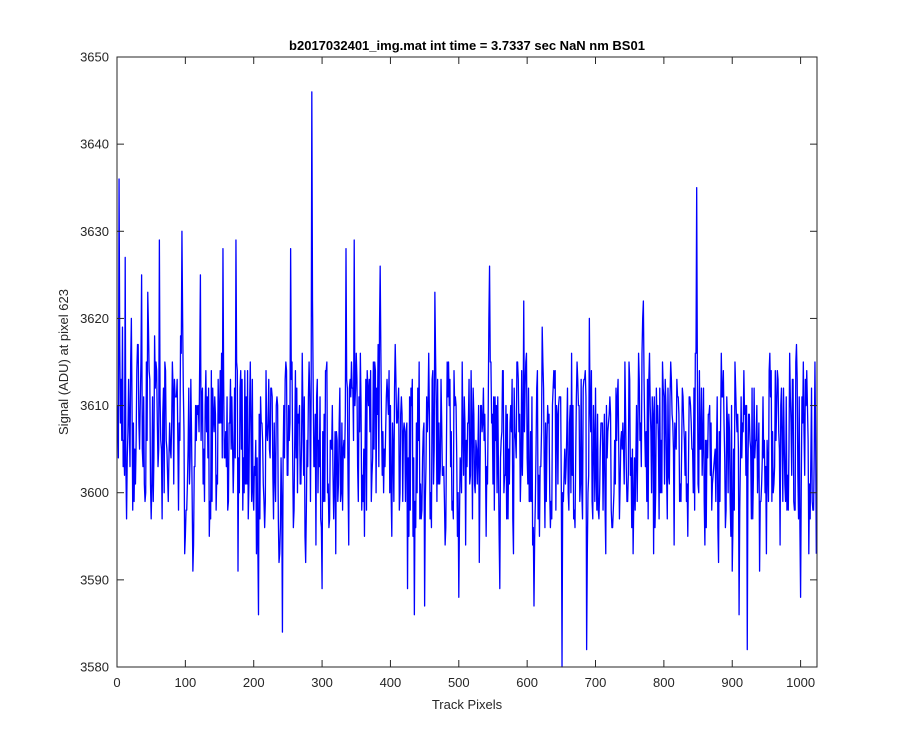 This screenshot has width=900, height=750. I want to click on x-tick-label: 700, so click(596, 682).